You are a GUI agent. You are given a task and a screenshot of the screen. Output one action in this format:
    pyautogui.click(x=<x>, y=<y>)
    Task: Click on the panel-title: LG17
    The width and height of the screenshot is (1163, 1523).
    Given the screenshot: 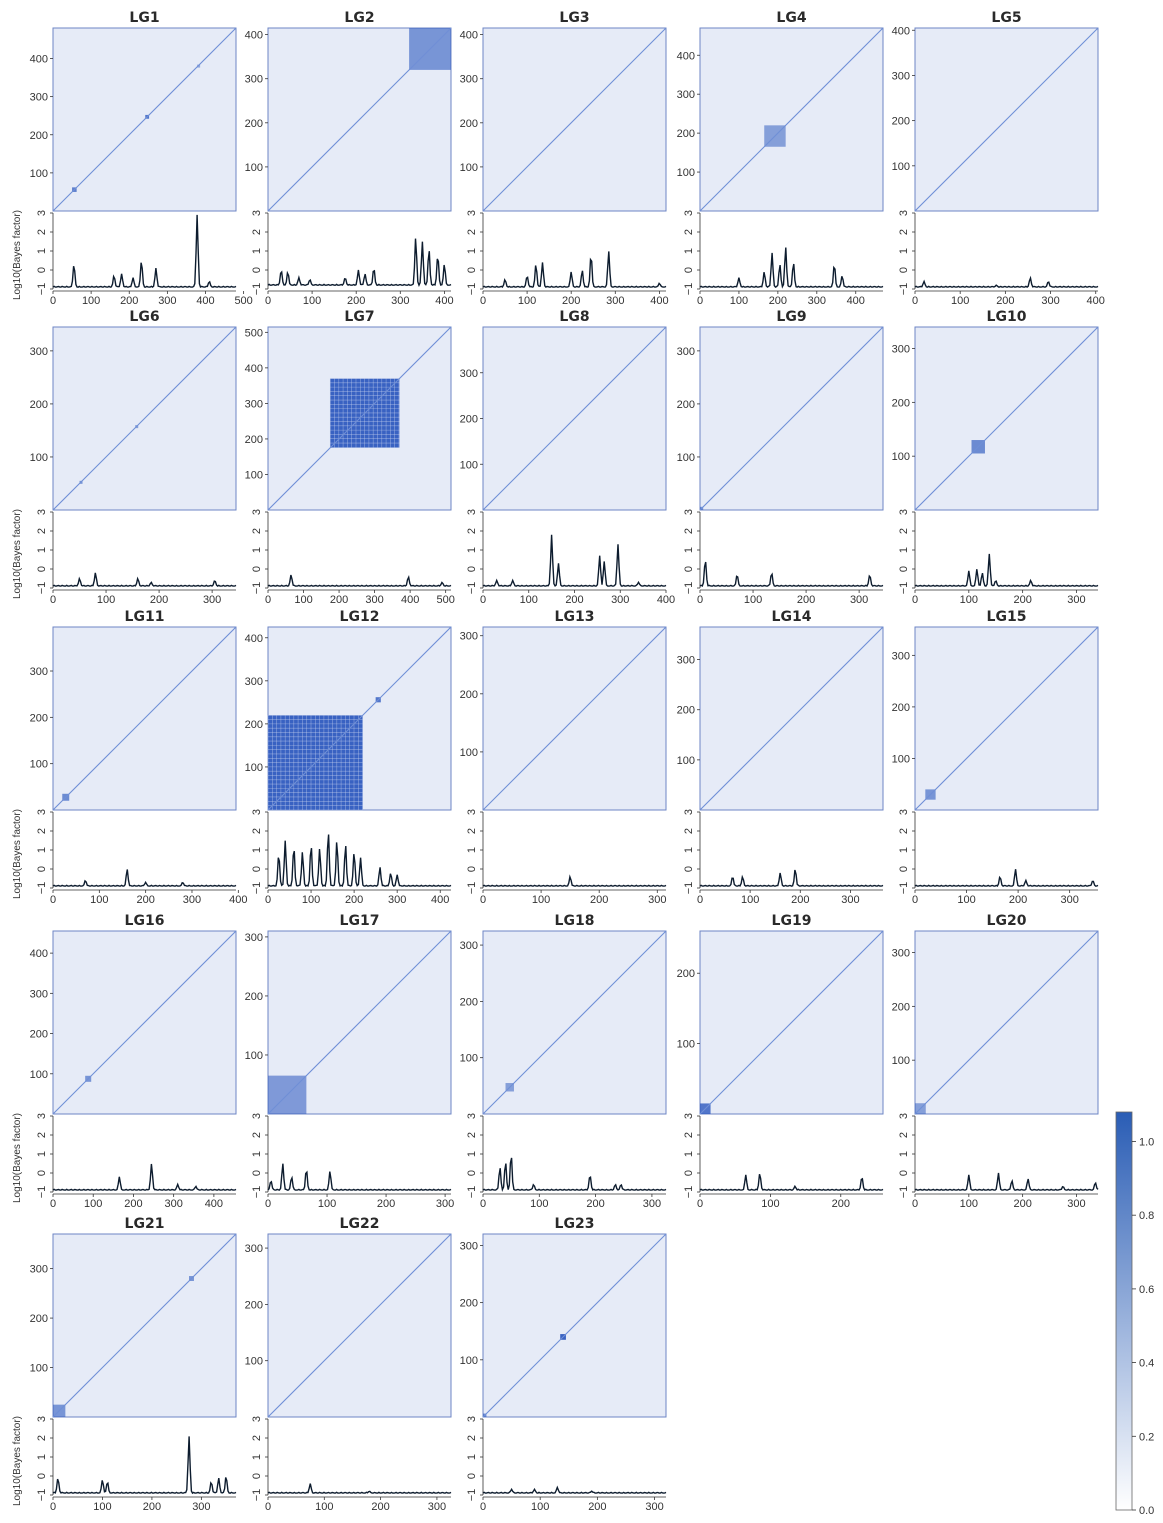 What is the action you would take?
    pyautogui.click(x=360, y=921)
    